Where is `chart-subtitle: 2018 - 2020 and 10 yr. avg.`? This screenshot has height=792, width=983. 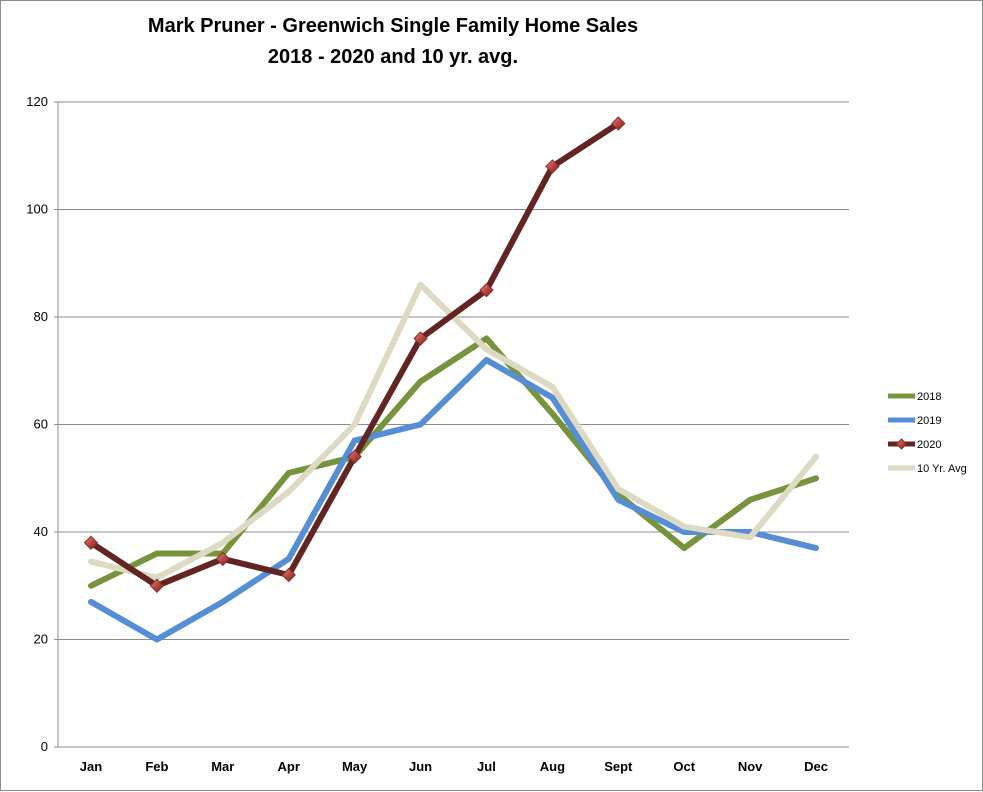
chart-subtitle: 2018 - 2020 and 10 yr. avg. is located at coordinates (393, 57).